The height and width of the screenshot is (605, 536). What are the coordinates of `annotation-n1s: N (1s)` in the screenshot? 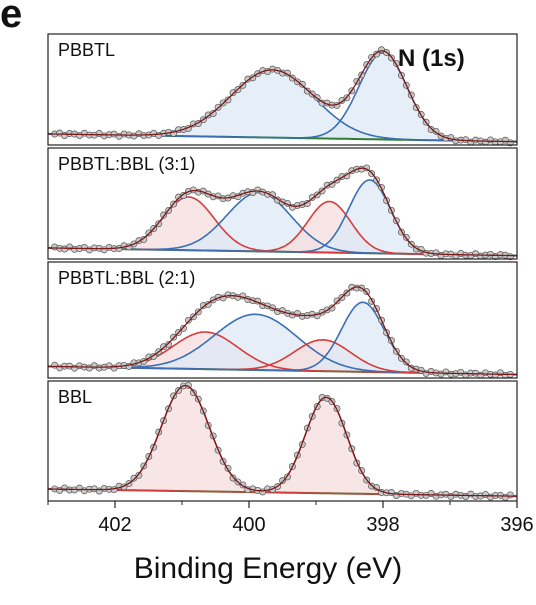 It's located at (431, 58).